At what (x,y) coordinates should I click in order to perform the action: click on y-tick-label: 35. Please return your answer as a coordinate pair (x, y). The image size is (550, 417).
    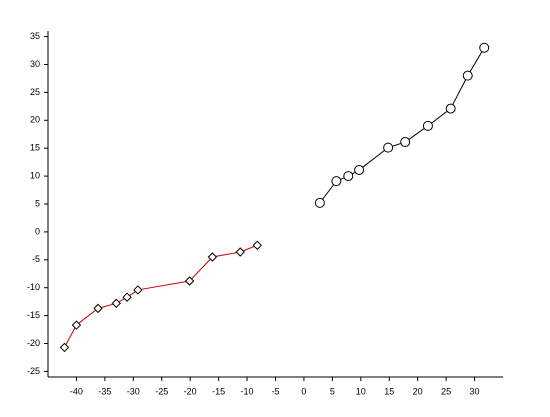
    Looking at the image, I should click on (35, 36).